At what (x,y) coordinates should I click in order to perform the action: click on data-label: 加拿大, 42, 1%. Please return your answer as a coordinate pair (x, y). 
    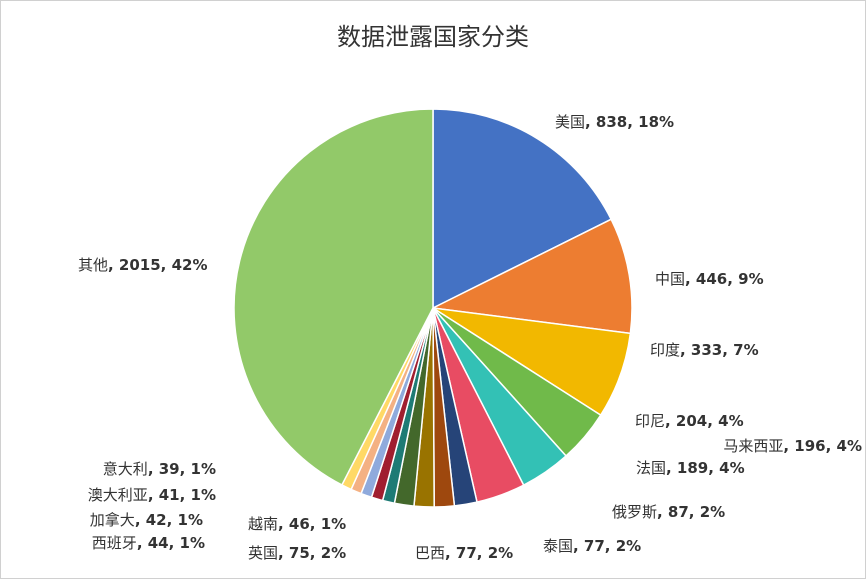
    Looking at the image, I should click on (146, 520).